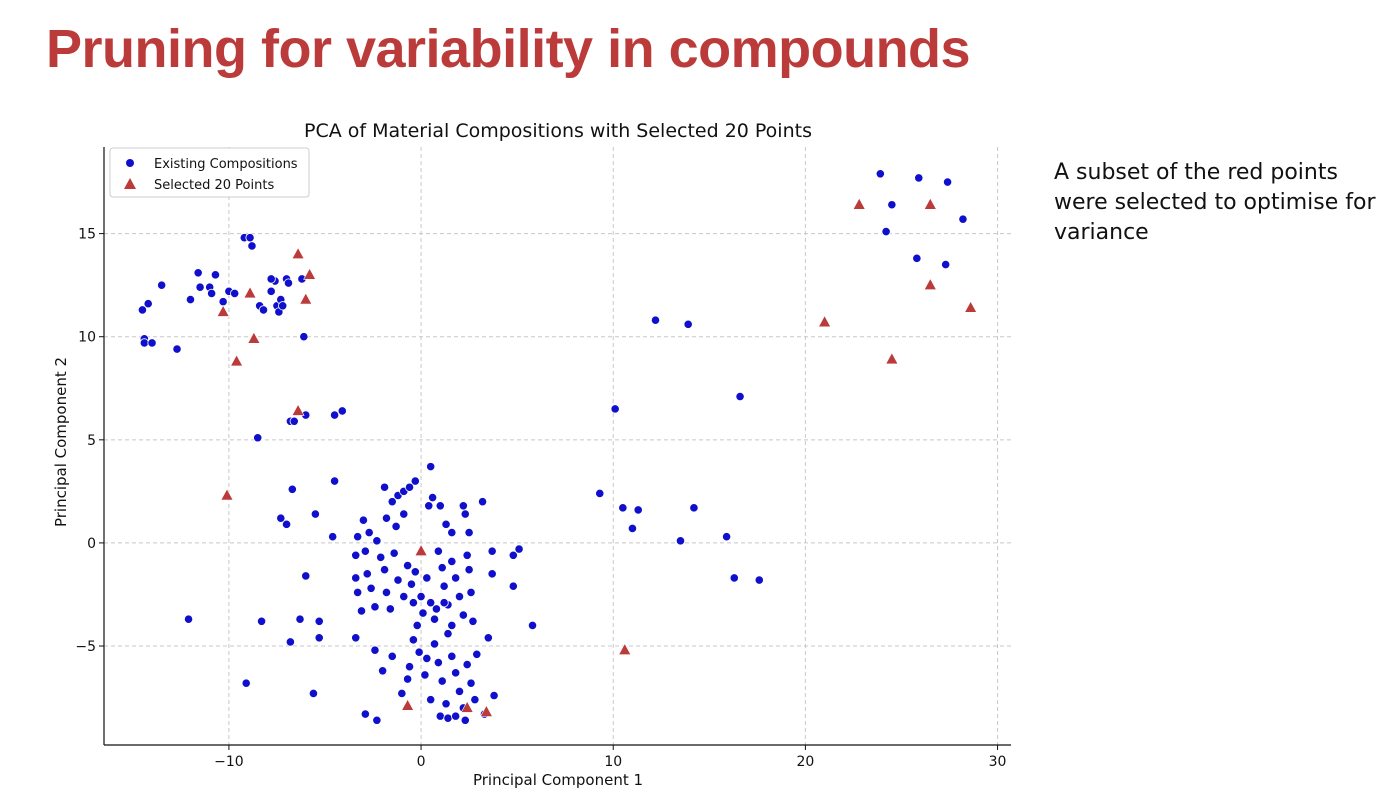 The width and height of the screenshot is (1400, 804). I want to click on x-tick-label: 10, so click(613, 762).